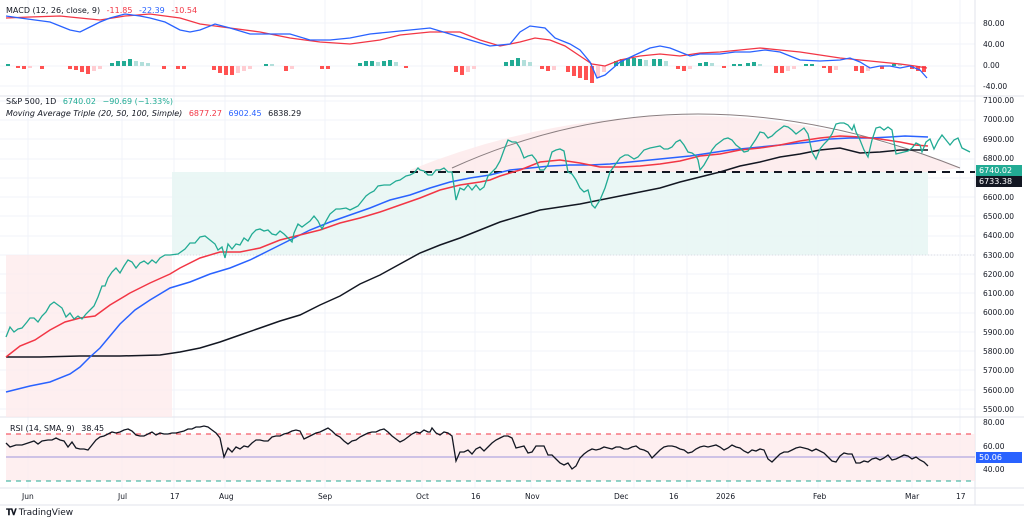 The width and height of the screenshot is (1024, 528). I want to click on time-label-dec-16: 16, so click(674, 496).